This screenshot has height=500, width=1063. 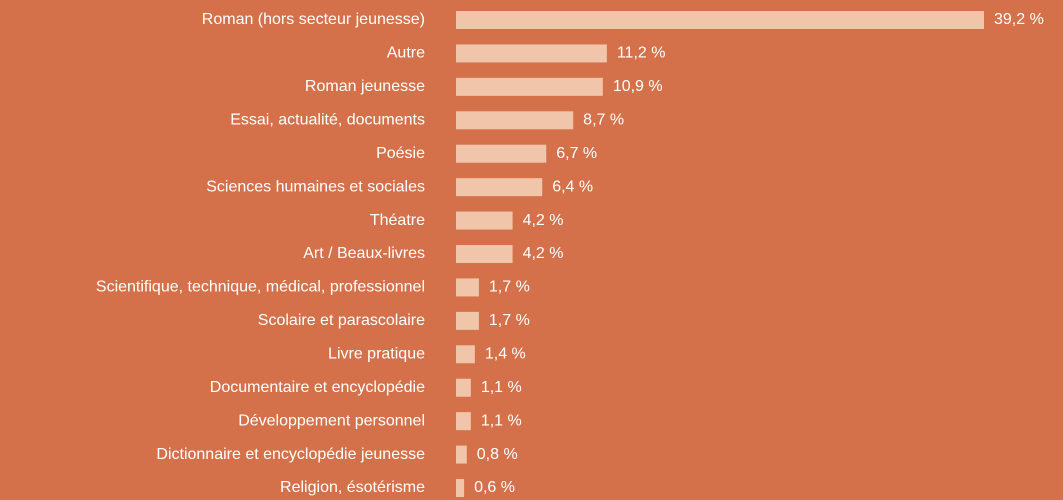 I want to click on value-label: 8,7 %, so click(x=603, y=120).